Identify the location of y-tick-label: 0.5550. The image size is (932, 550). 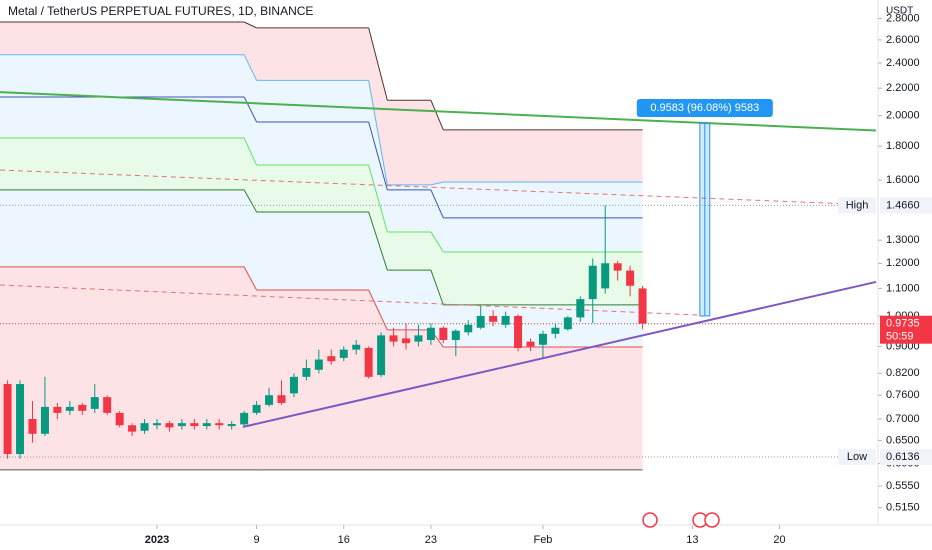
(903, 486).